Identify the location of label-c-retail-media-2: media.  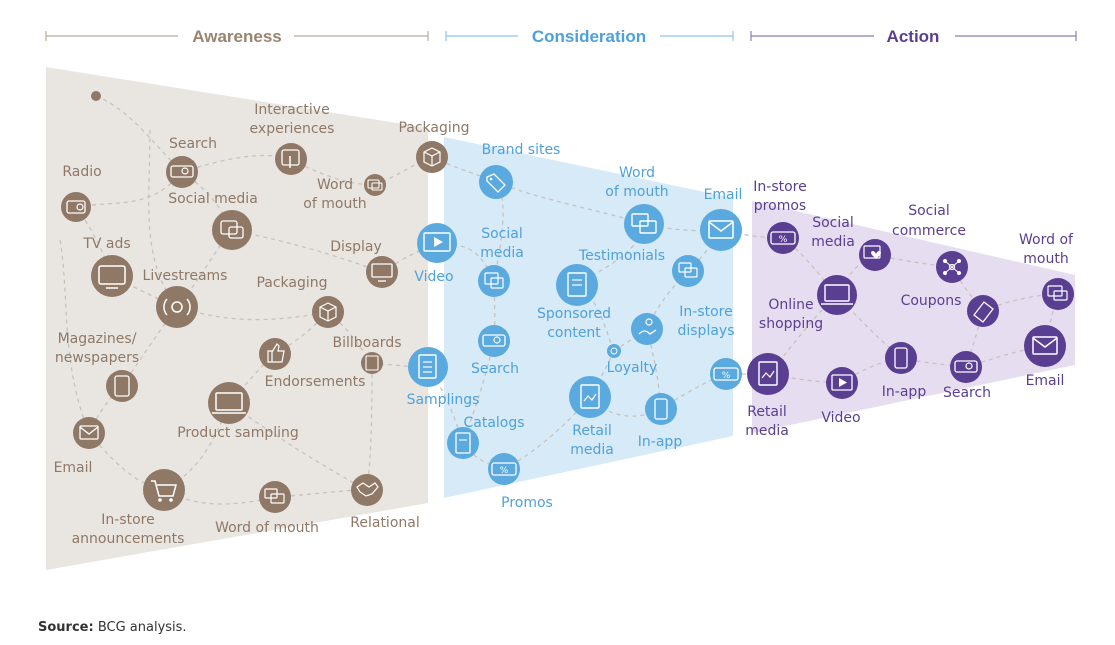
(592, 450).